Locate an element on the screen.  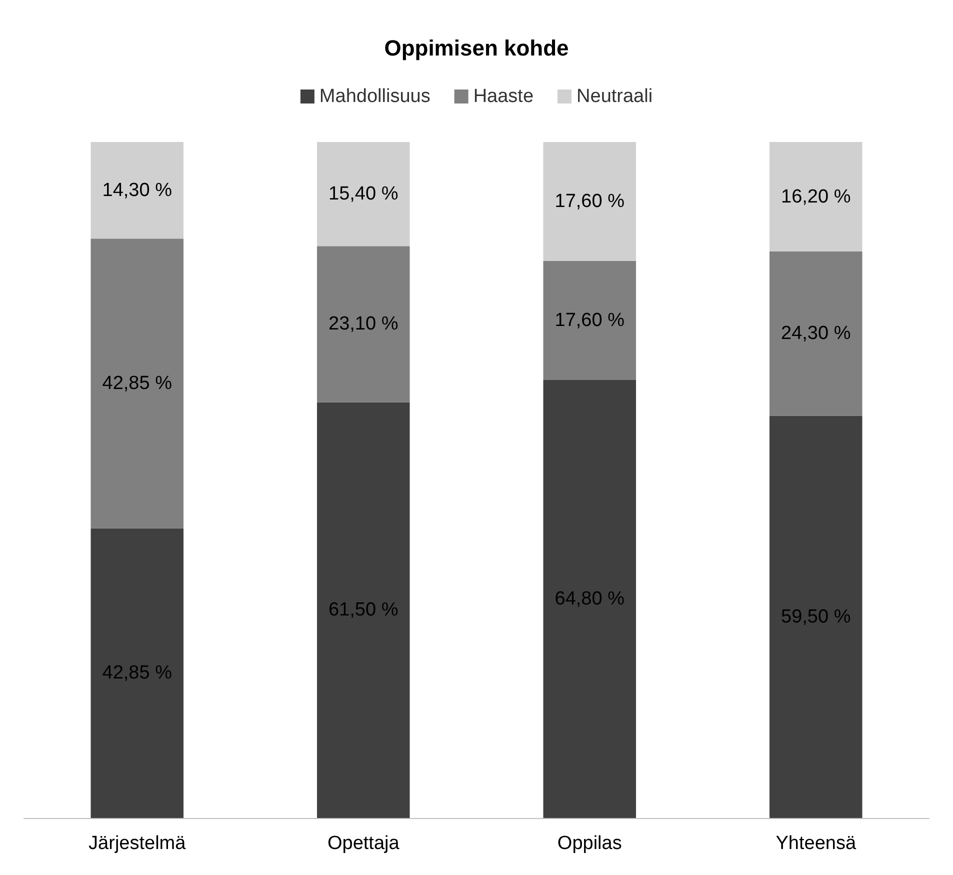
data-label: 61,50 % is located at coordinates (363, 610).